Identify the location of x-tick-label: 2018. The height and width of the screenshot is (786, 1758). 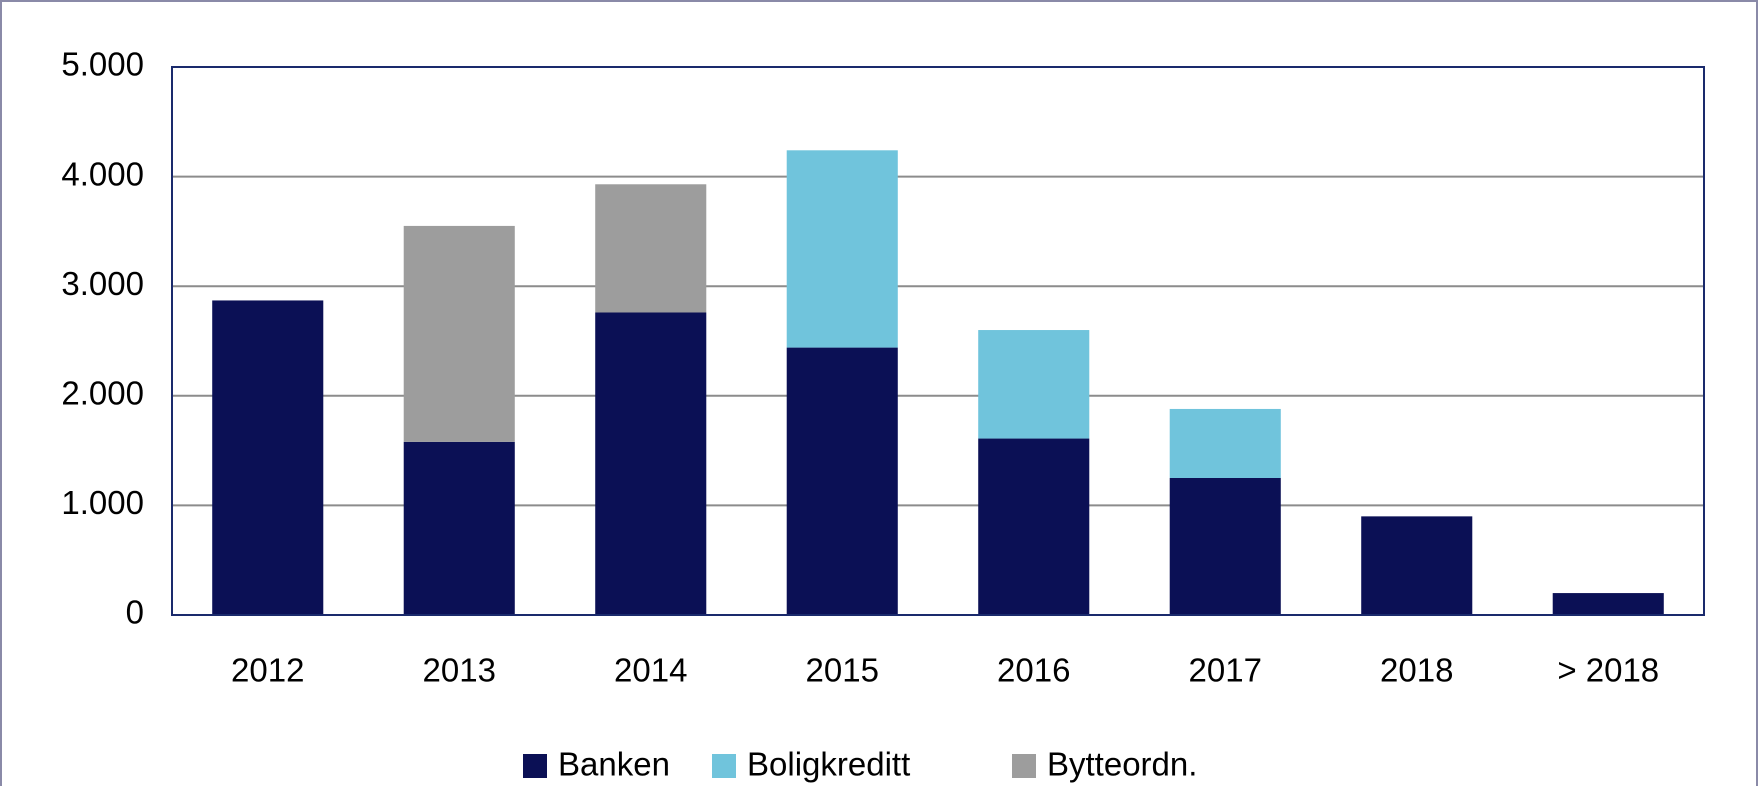
(1416, 670).